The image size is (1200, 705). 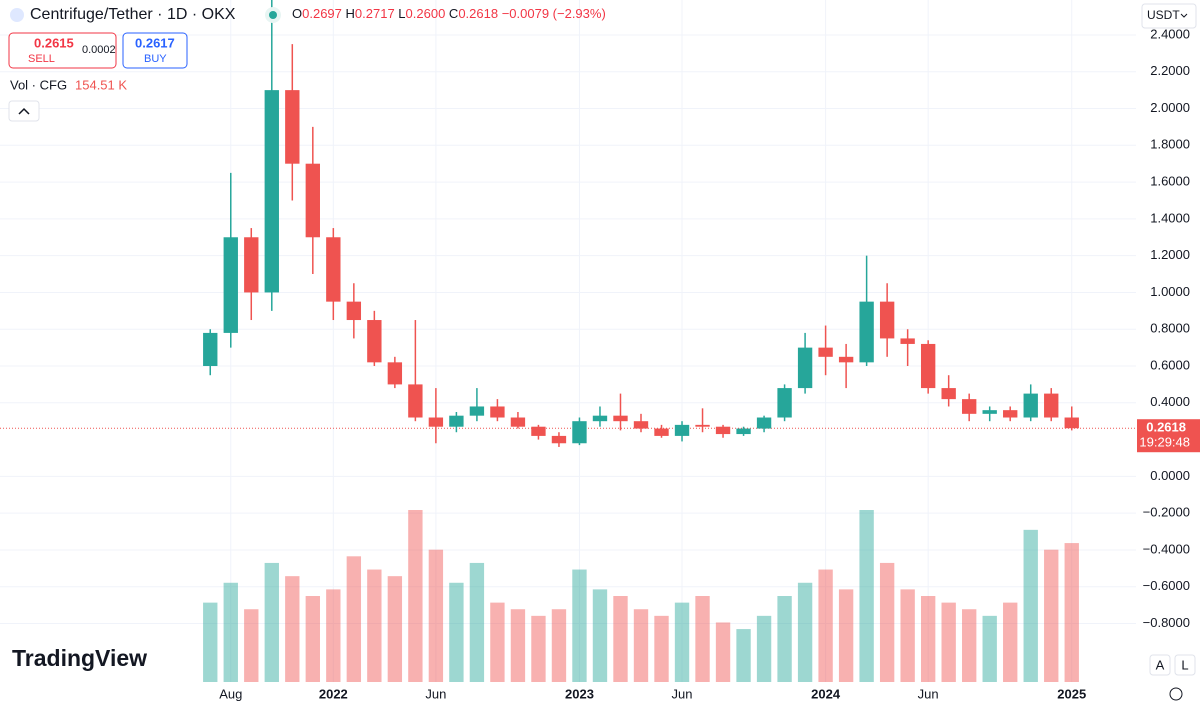 What do you see at coordinates (230, 693) in the screenshot?
I see `x-tick-label: Aug` at bounding box center [230, 693].